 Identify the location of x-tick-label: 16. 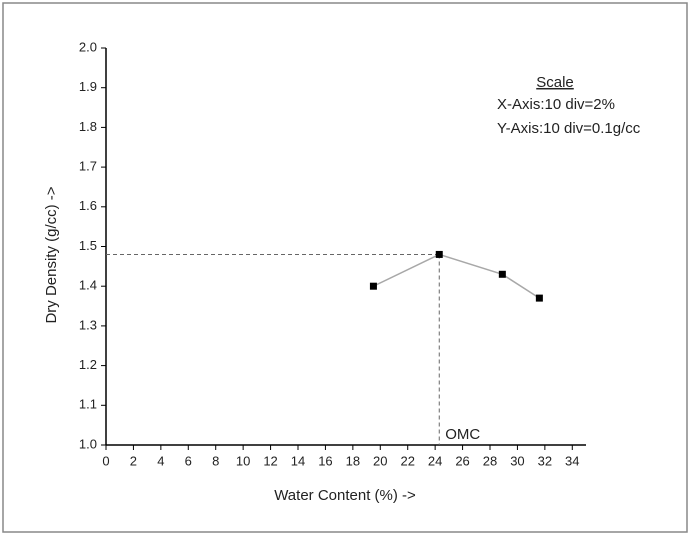
(325, 460).